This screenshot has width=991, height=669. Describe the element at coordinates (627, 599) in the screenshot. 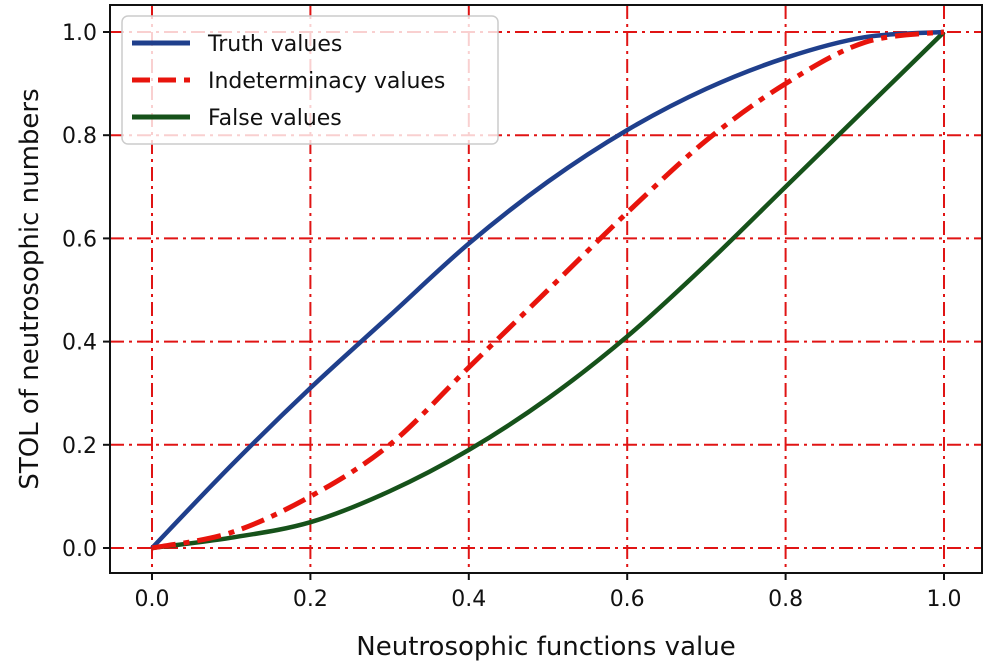

I see `x-tick-label: 0.6` at that location.